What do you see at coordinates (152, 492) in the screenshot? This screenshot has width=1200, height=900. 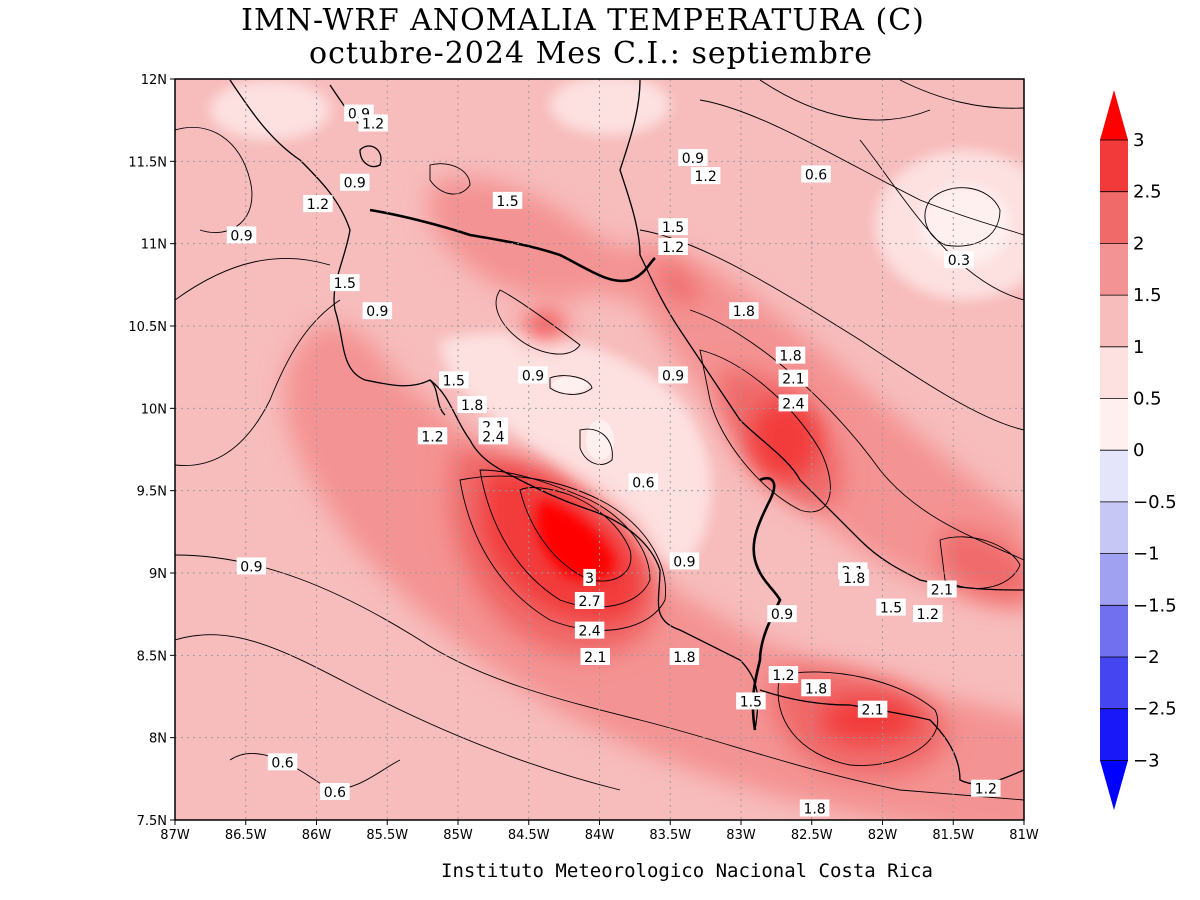 I see `y-tick-label: 9.5N` at bounding box center [152, 492].